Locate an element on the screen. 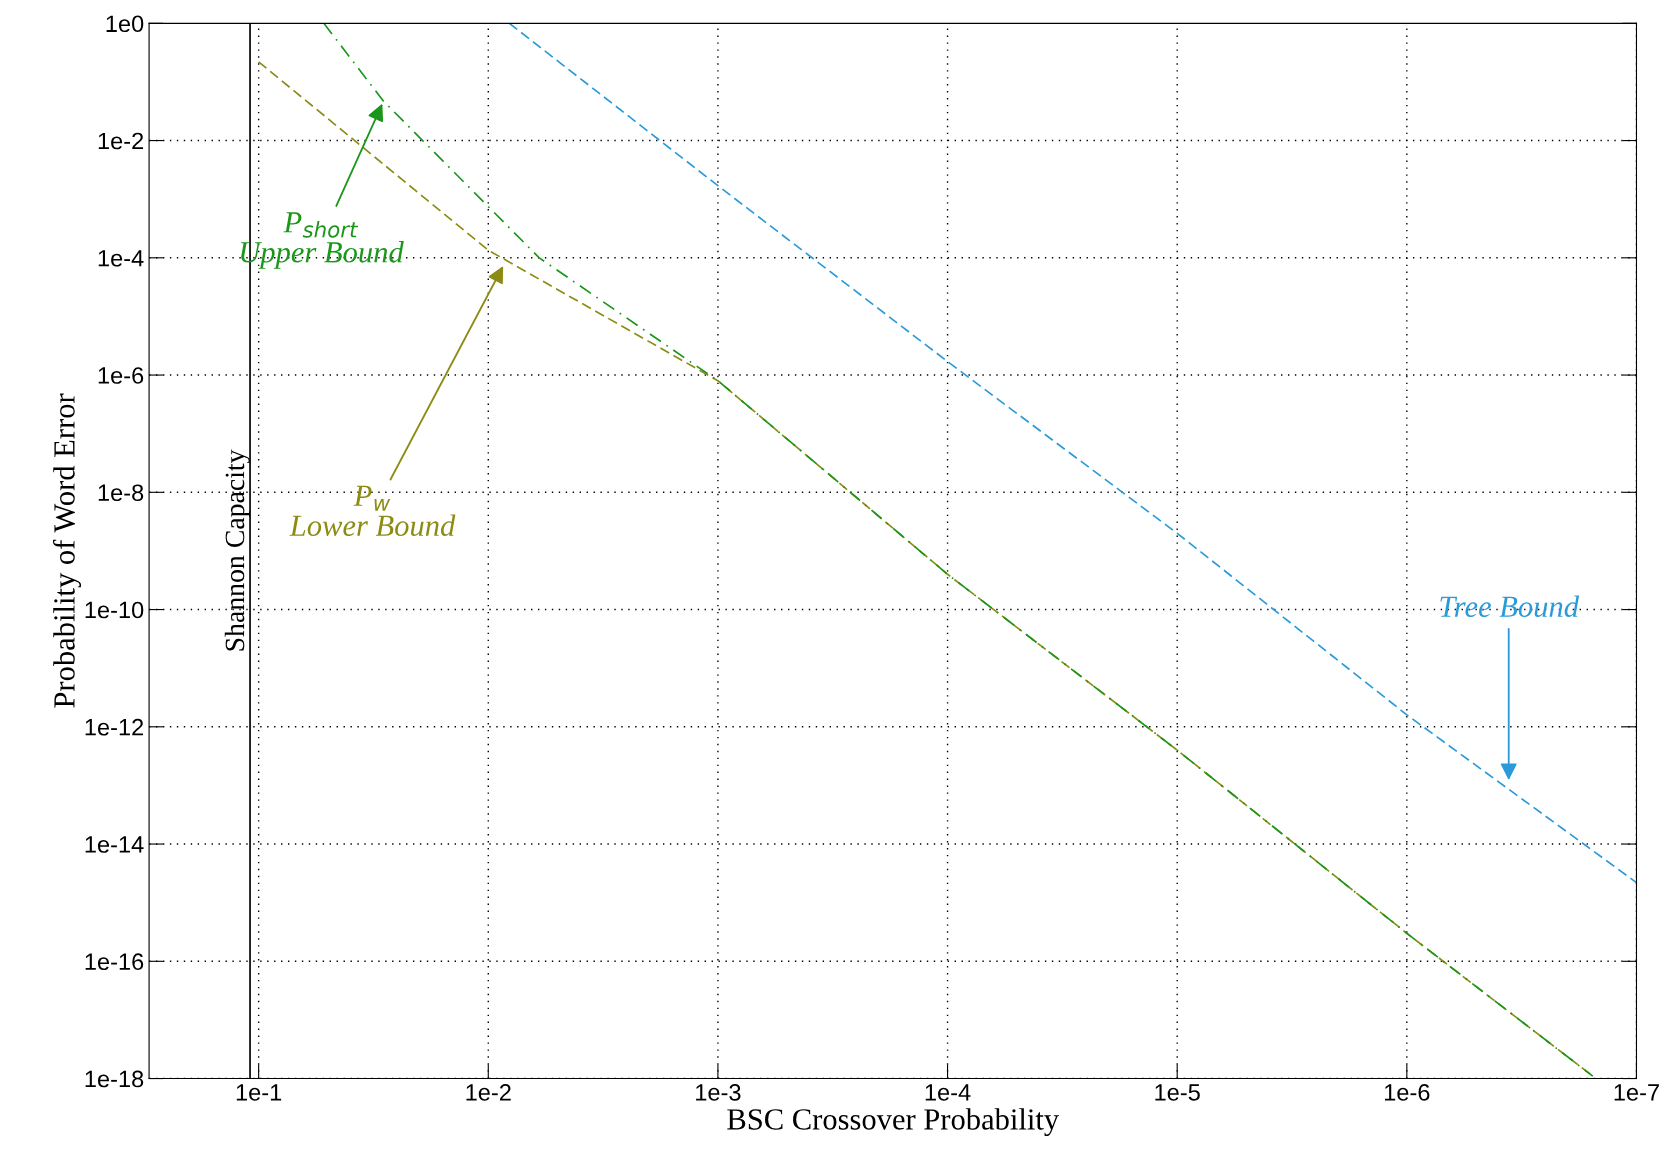 The image size is (1675, 1166). x-tick-label: 1e-1 is located at coordinates (259, 1092).